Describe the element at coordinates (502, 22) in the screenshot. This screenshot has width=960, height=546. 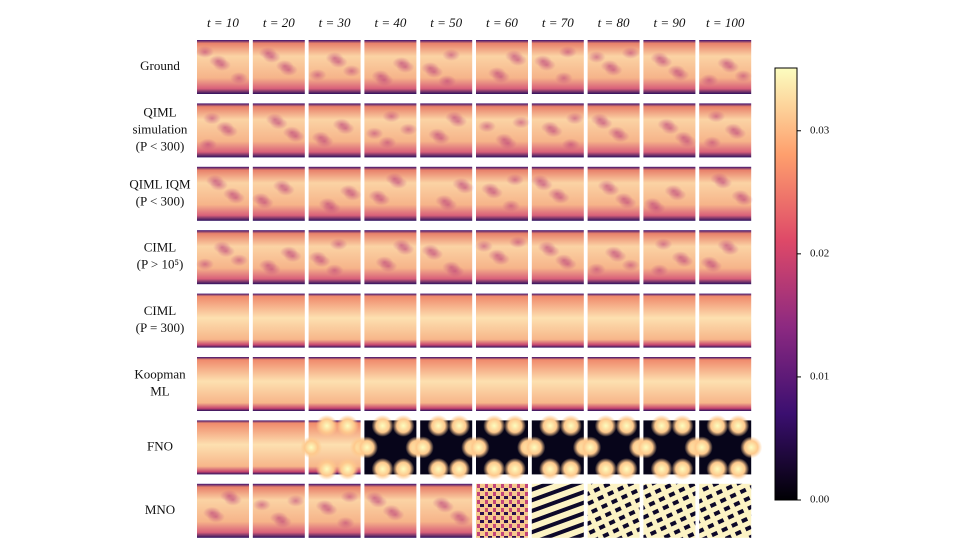
I see `column-label: t = 60` at that location.